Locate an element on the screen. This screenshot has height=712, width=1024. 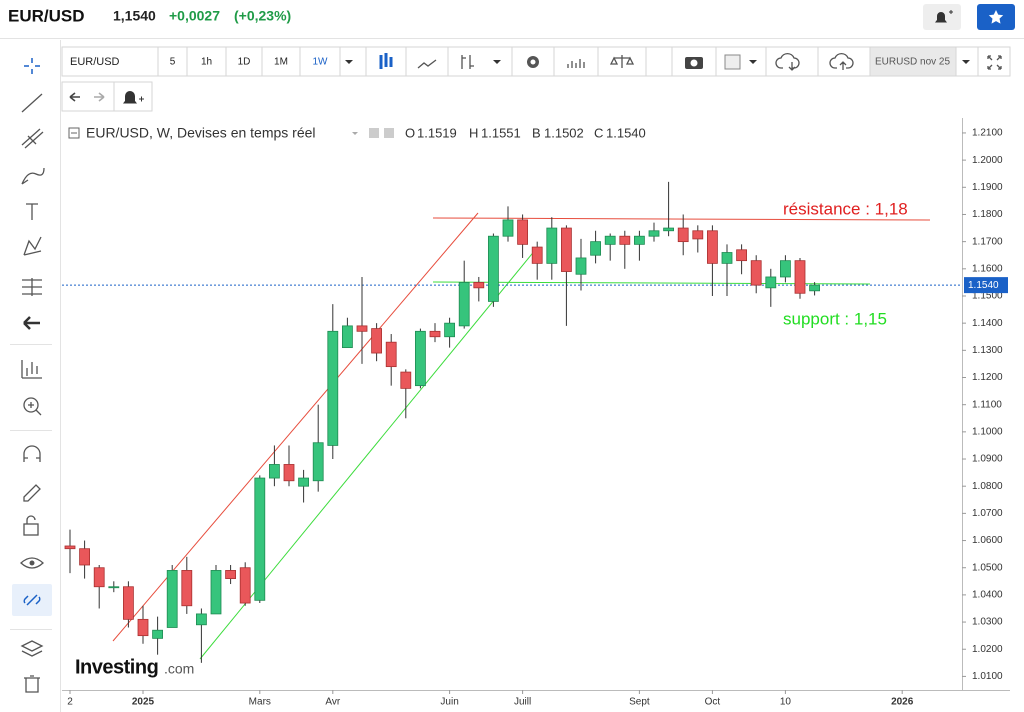
theme-button is located at coordinates (741, 61).